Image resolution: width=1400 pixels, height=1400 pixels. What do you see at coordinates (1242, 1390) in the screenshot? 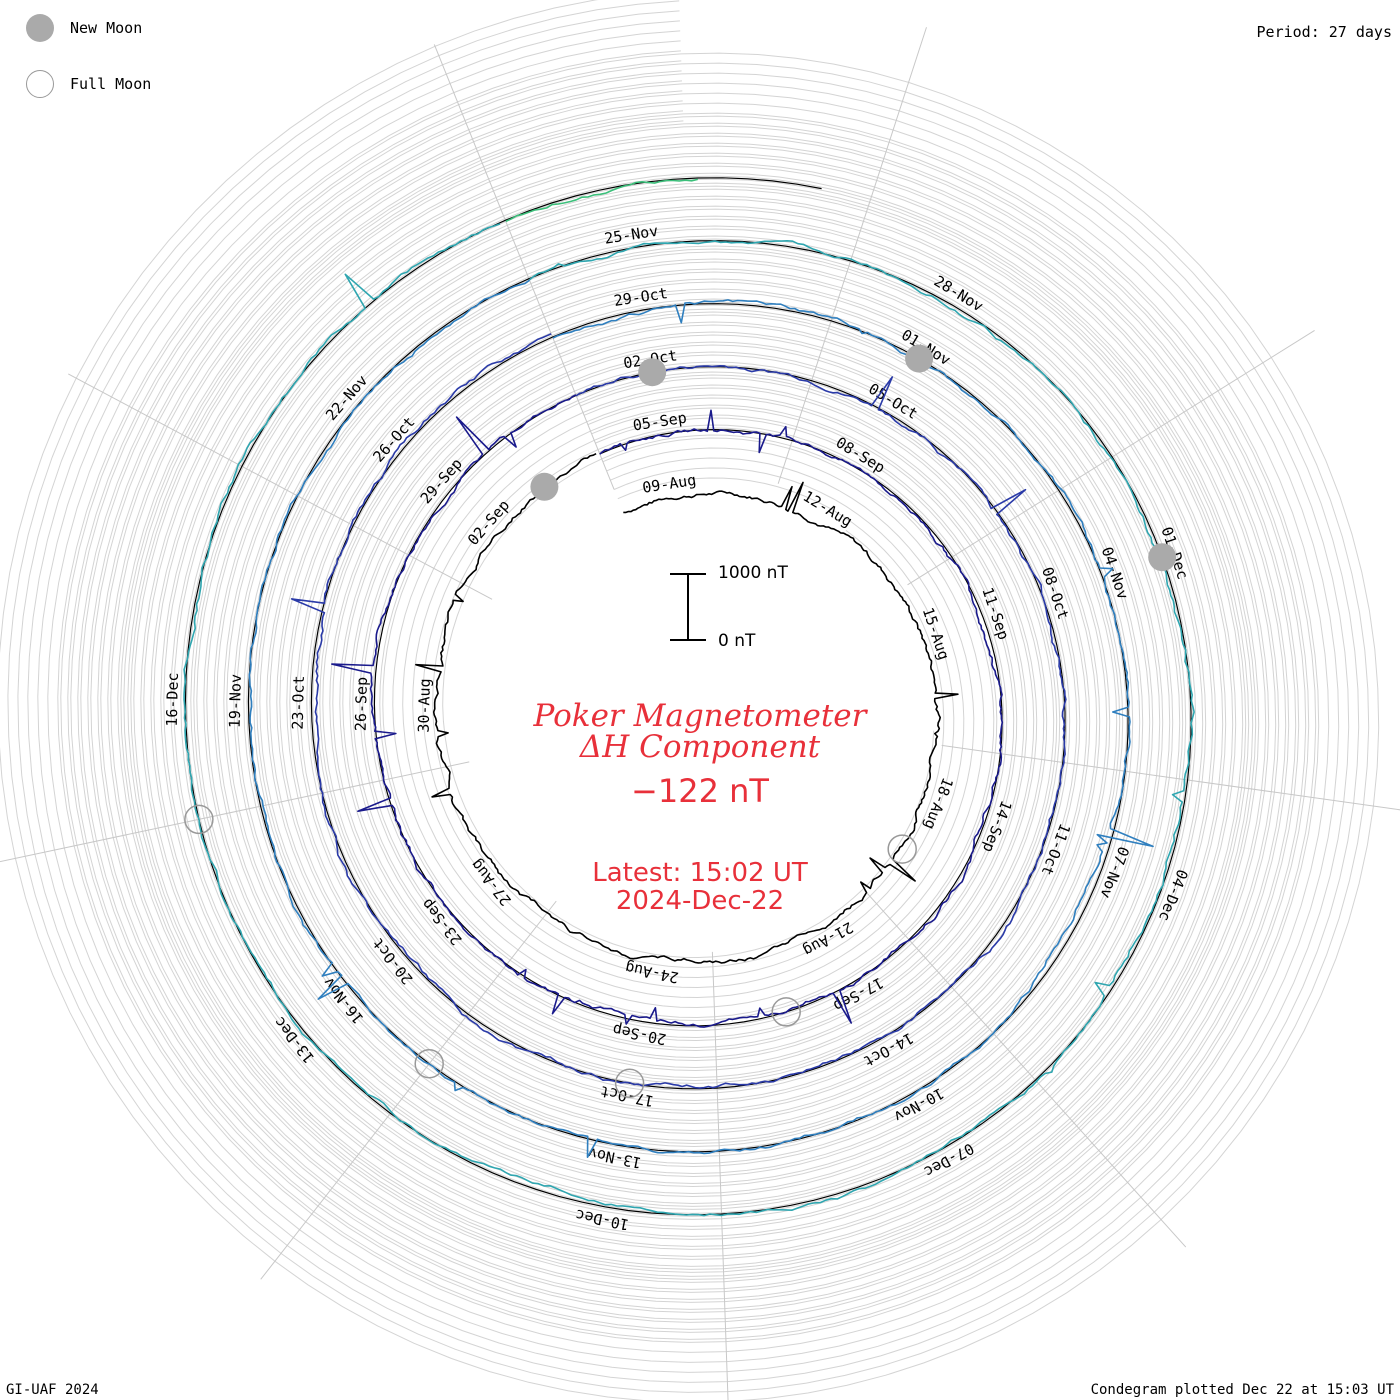
I see `plotted-timestamp: Condegram plotted Dec 22 at 15:03 UT` at bounding box center [1242, 1390].